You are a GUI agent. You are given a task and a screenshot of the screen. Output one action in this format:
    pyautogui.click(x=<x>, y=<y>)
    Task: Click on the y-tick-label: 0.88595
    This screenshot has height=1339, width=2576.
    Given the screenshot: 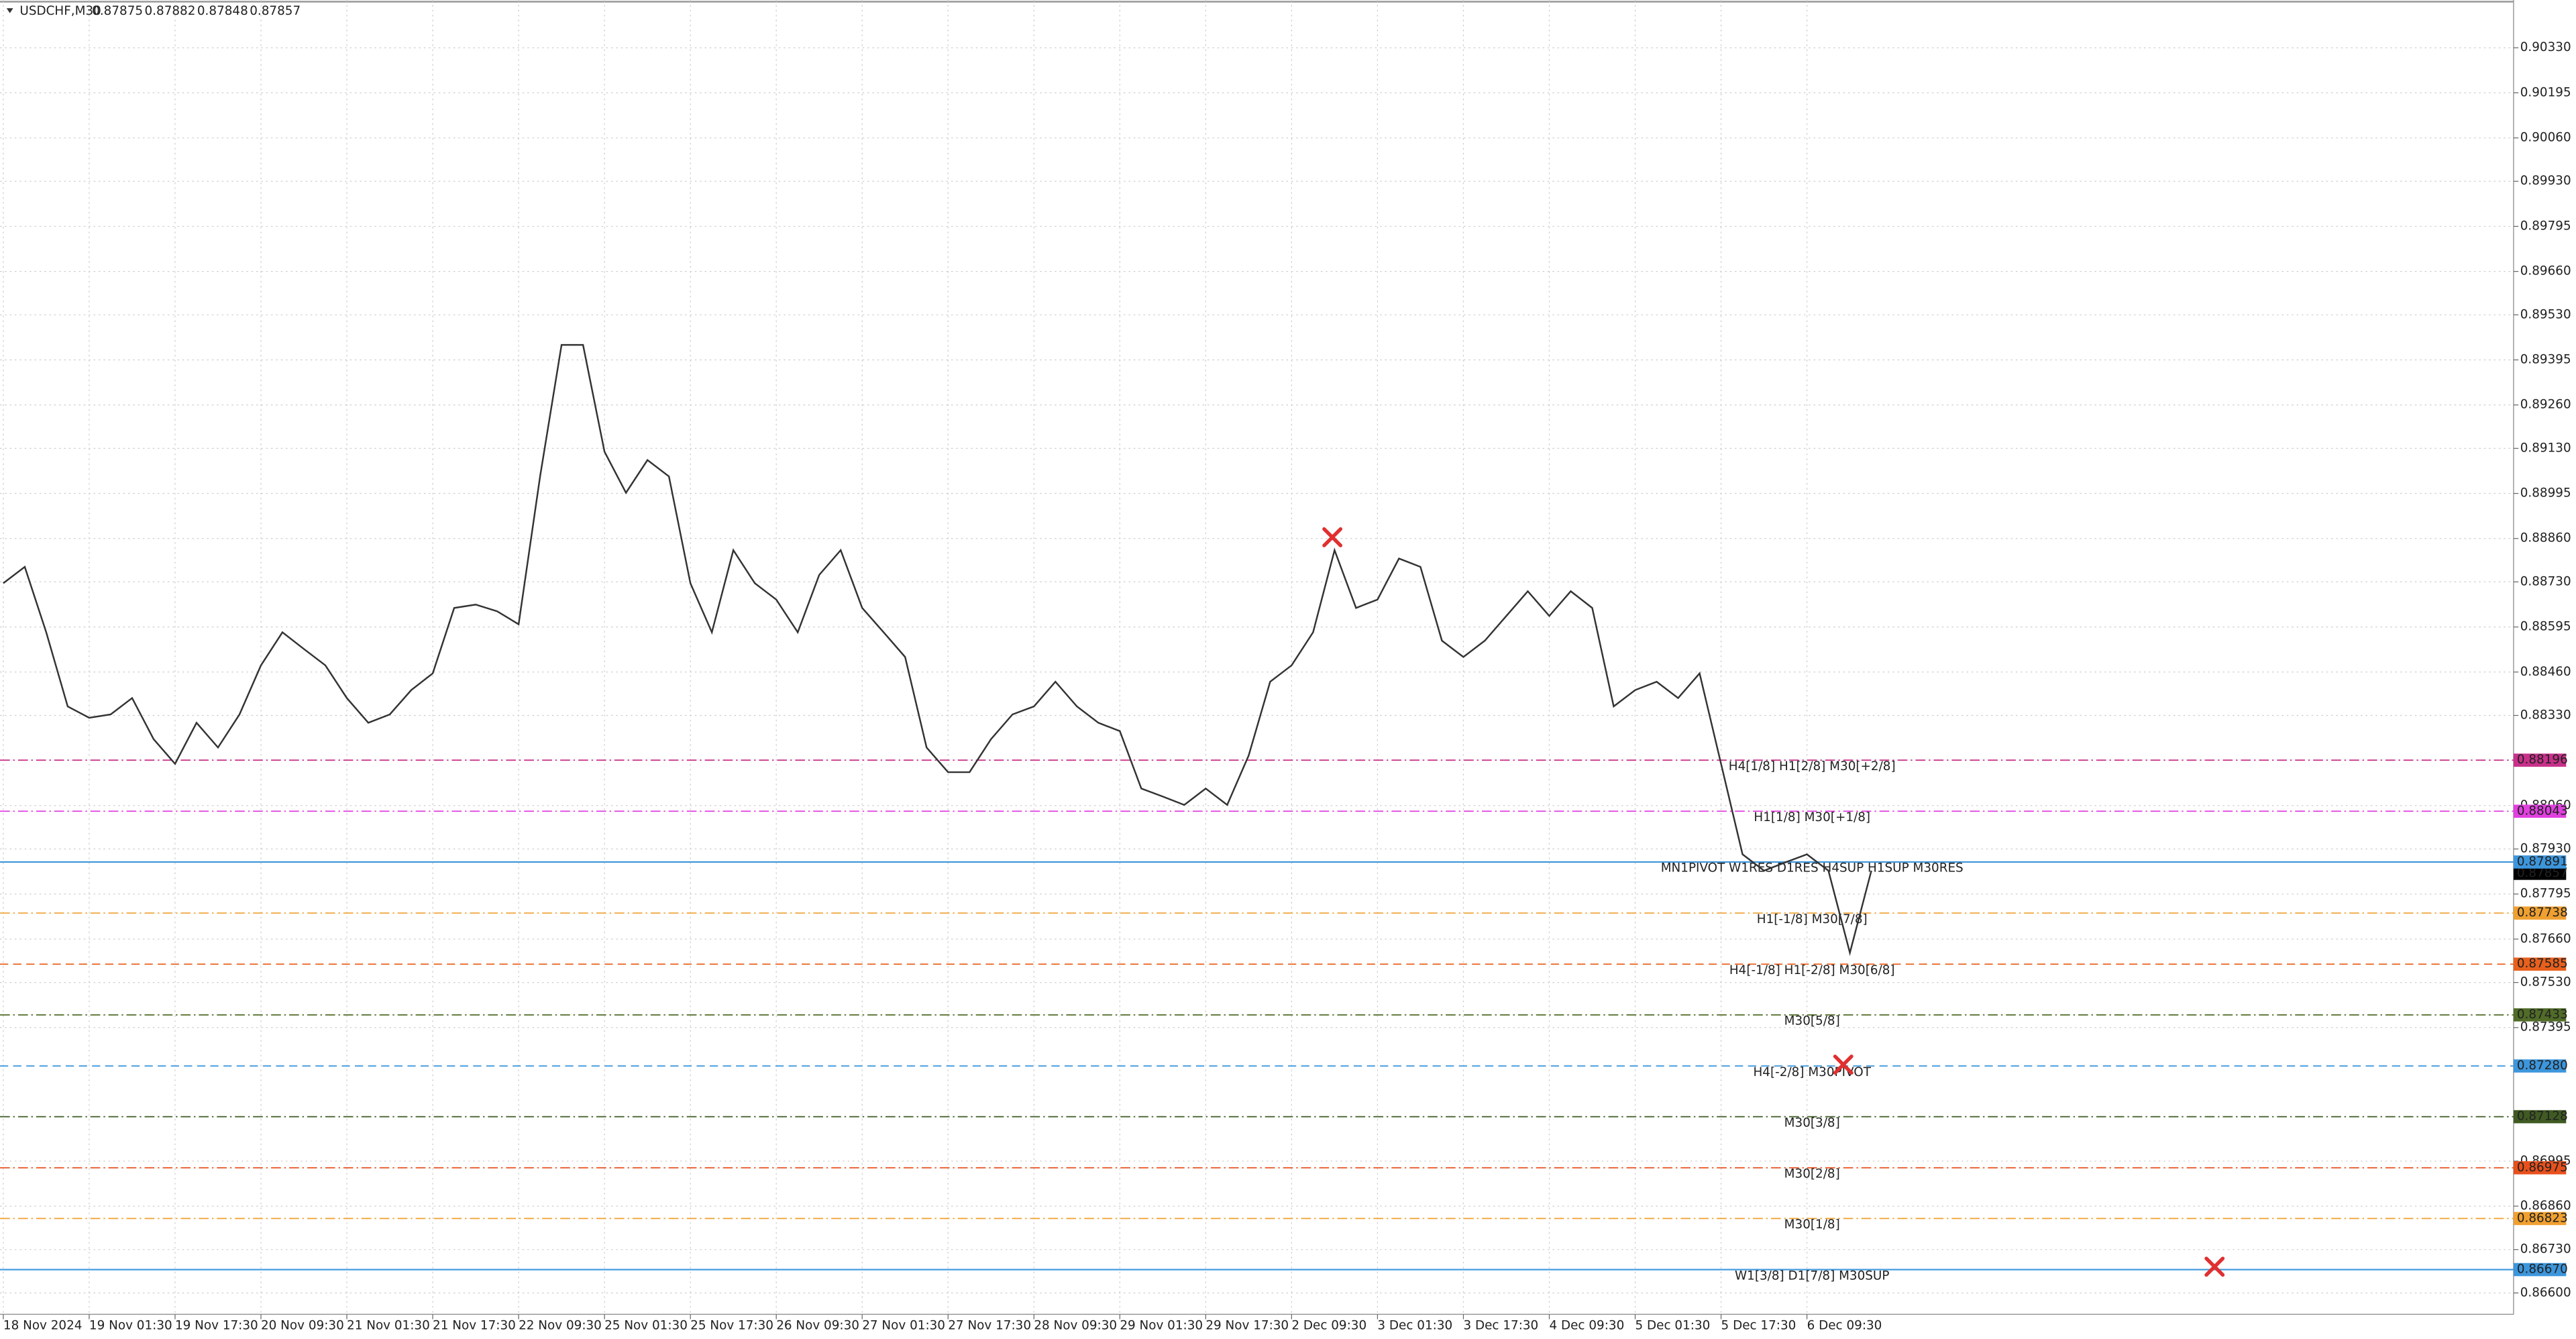 What is the action you would take?
    pyautogui.click(x=2545, y=627)
    